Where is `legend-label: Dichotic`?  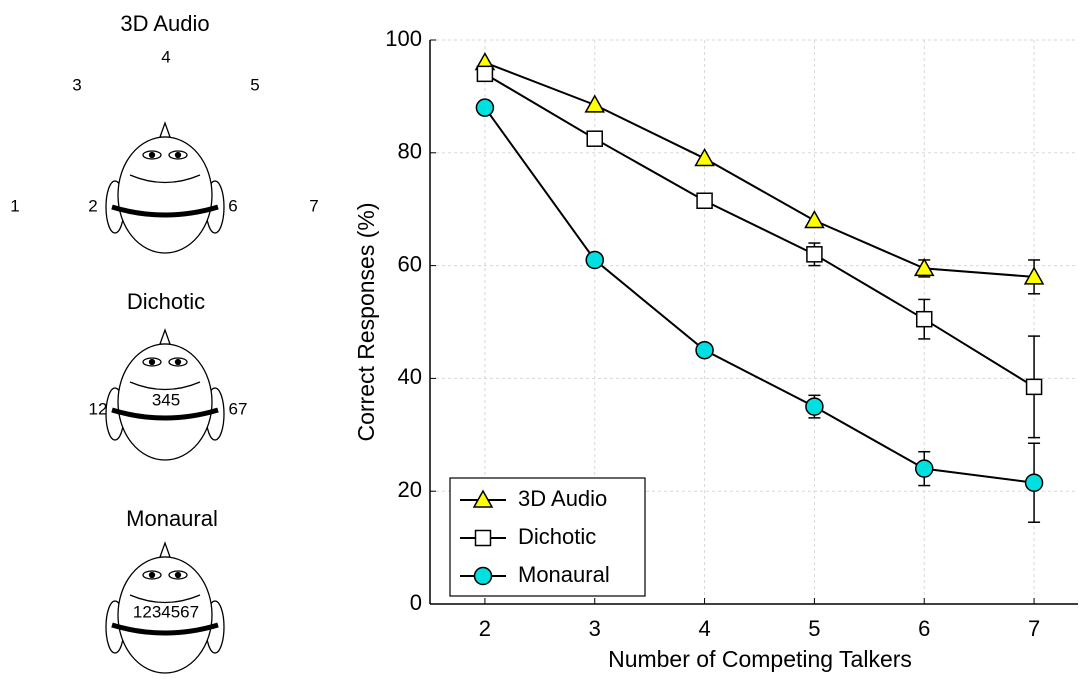
legend-label: Dichotic is located at coordinates (557, 536).